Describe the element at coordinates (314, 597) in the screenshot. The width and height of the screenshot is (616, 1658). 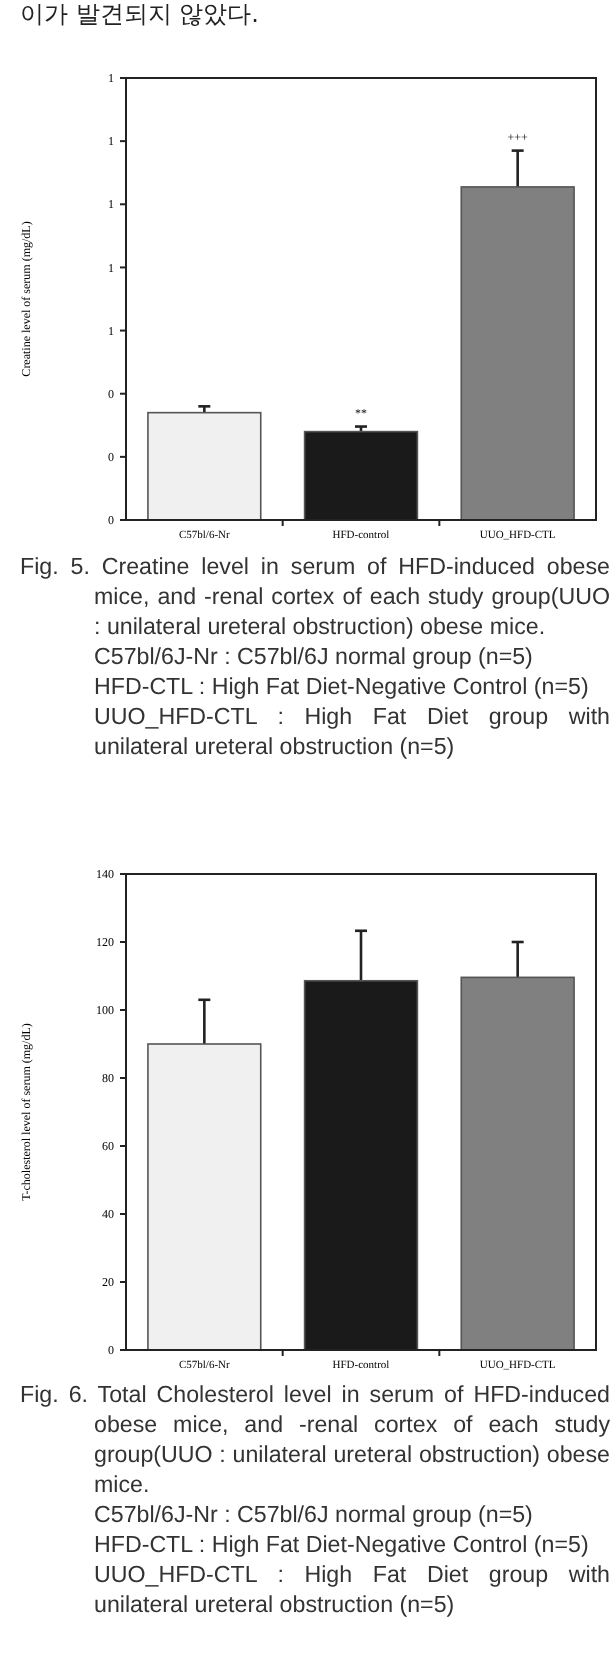
I see `caption: Fig. 5. Creatine level in serum of HFD-induced obese mice, and -renal cortex of each study group(UUO : unilateral ureteral obstruction) obese mice.` at that location.